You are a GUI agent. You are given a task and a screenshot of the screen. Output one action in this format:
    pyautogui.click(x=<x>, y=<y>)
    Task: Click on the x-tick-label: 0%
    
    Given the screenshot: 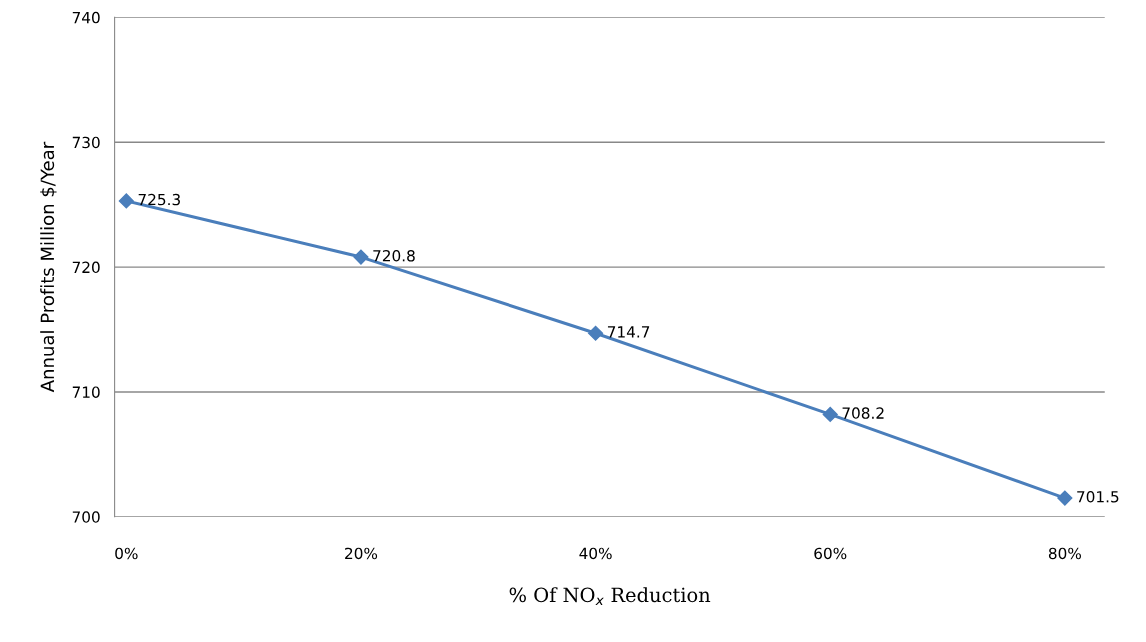 What is the action you would take?
    pyautogui.click(x=126, y=553)
    